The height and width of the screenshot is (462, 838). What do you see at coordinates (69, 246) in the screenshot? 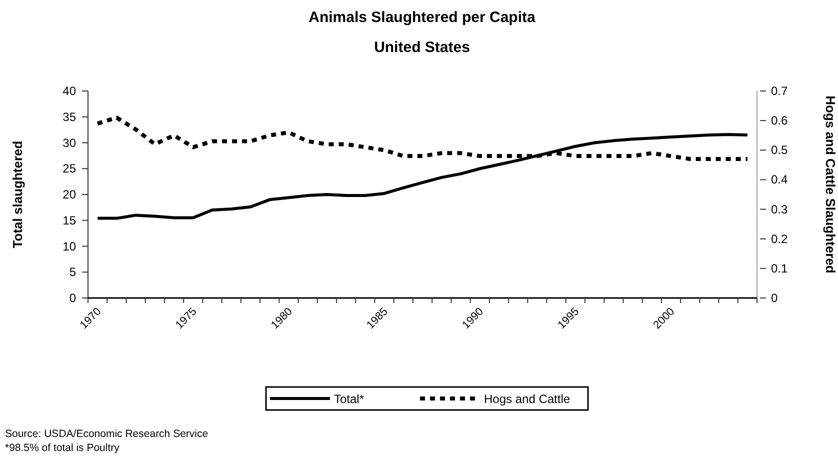
I see `y-tick-label: 10` at bounding box center [69, 246].